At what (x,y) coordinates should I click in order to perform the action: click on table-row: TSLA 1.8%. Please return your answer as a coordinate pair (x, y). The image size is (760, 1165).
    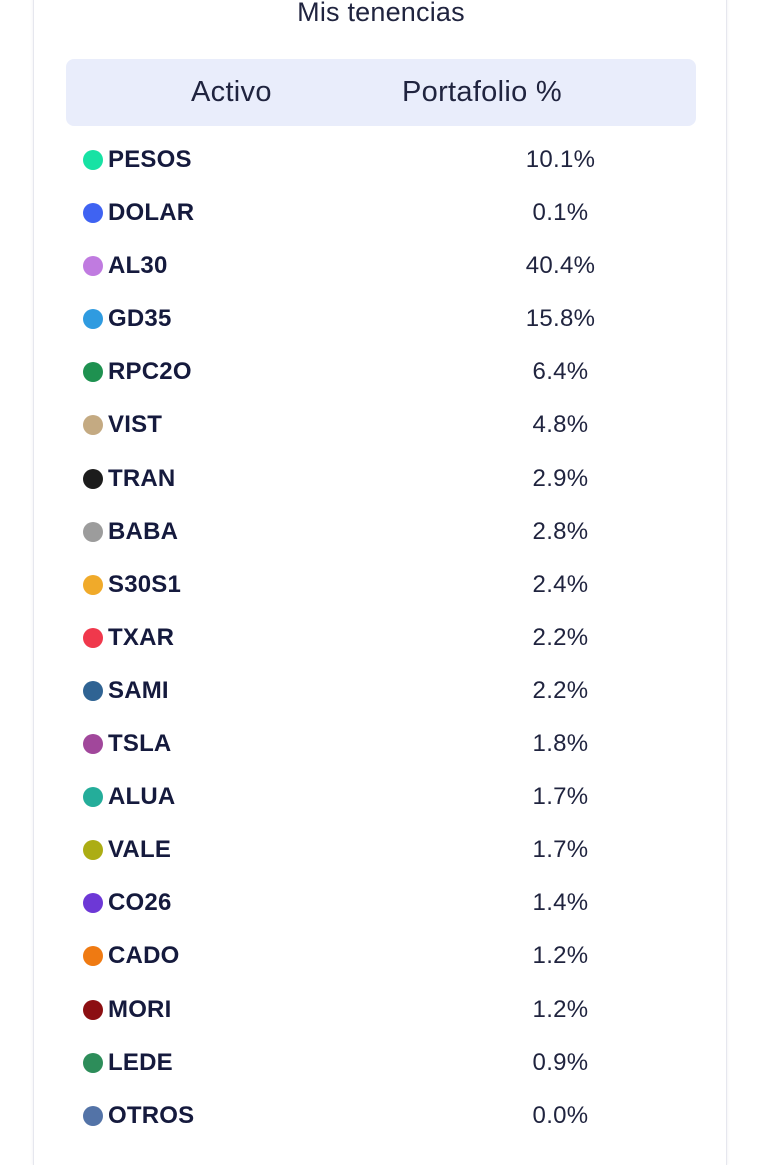
    Looking at the image, I should click on (381, 745).